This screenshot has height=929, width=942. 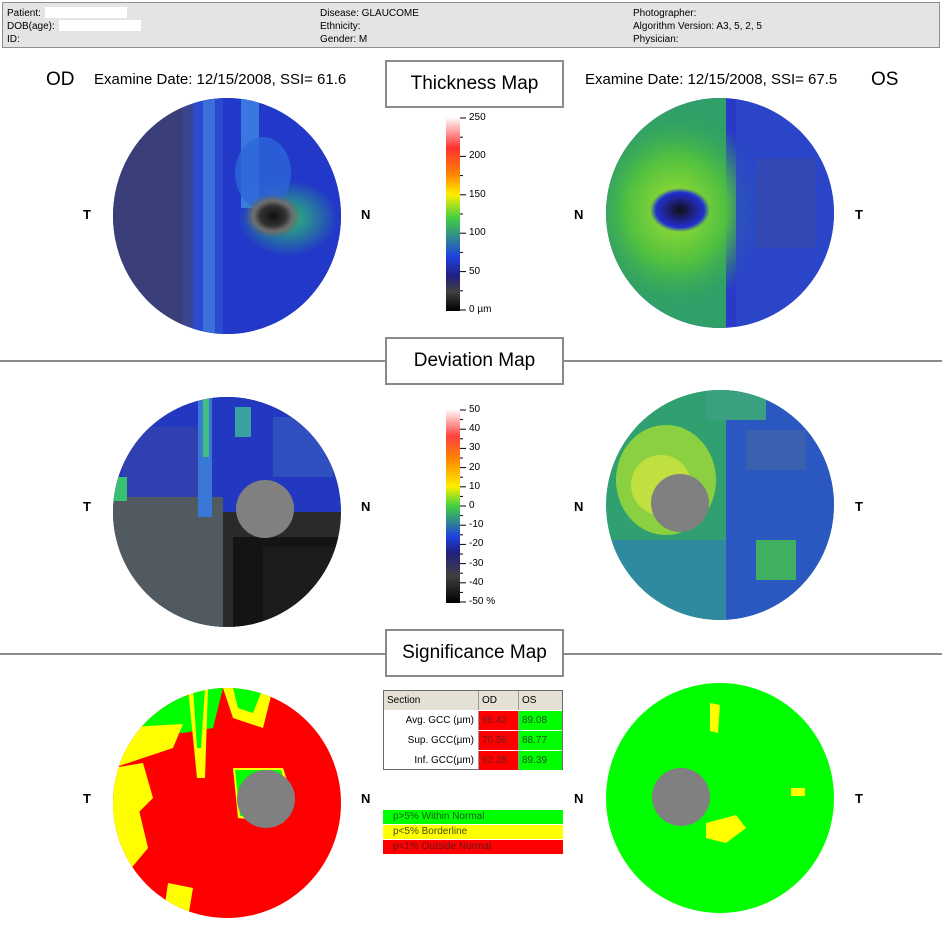 I want to click on gender-label: Gender: M, so click(x=344, y=39).